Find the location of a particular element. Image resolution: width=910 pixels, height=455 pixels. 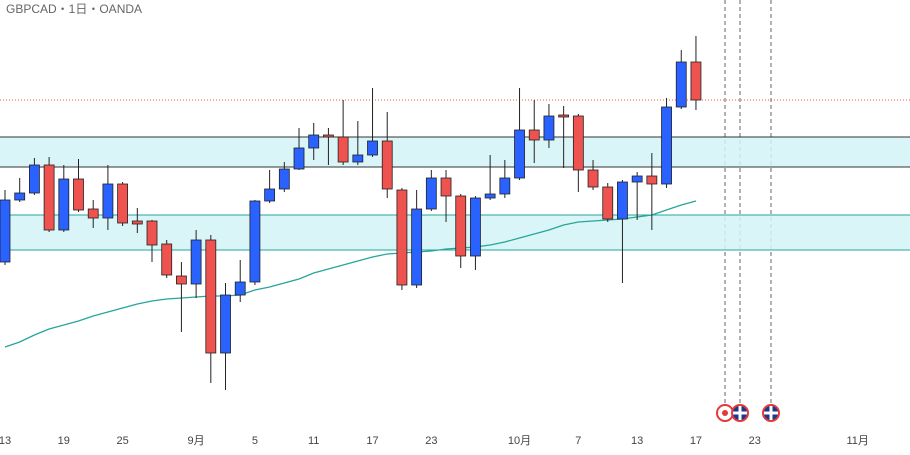

x-tick-label: 11 is located at coordinates (313, 441).